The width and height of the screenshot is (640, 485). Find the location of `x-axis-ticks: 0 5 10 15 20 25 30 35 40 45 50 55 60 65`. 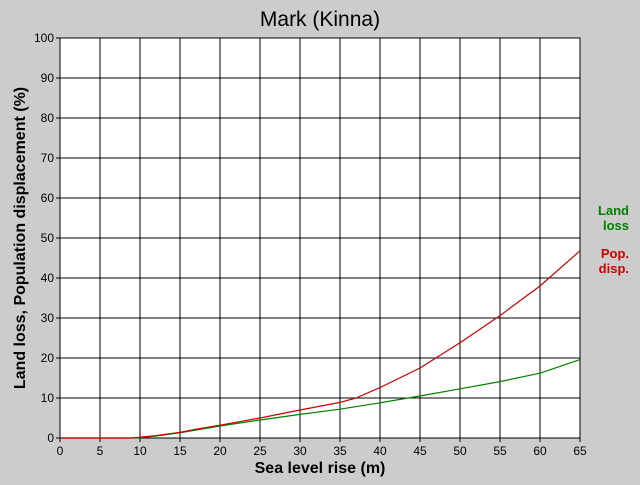

x-axis-ticks: 0 5 10 15 20 25 30 35 40 45 50 55 60 65 is located at coordinates (322, 448).